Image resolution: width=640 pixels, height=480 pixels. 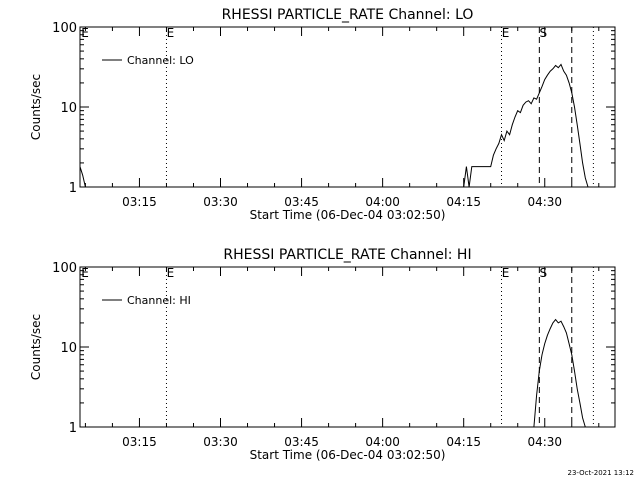 I want to click on series-line-hi, so click(x=559, y=373).